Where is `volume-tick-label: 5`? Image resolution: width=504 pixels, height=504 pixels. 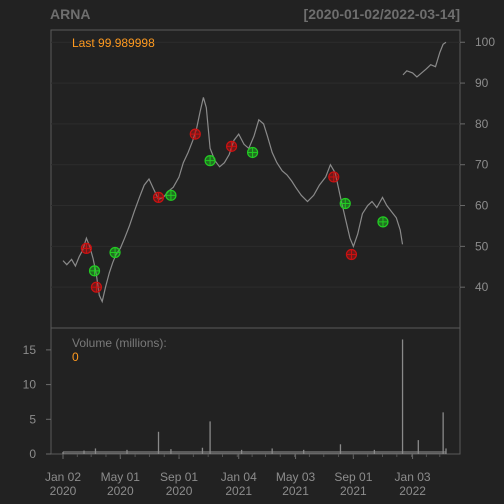
volume-tick-label: 5 is located at coordinates (32, 419).